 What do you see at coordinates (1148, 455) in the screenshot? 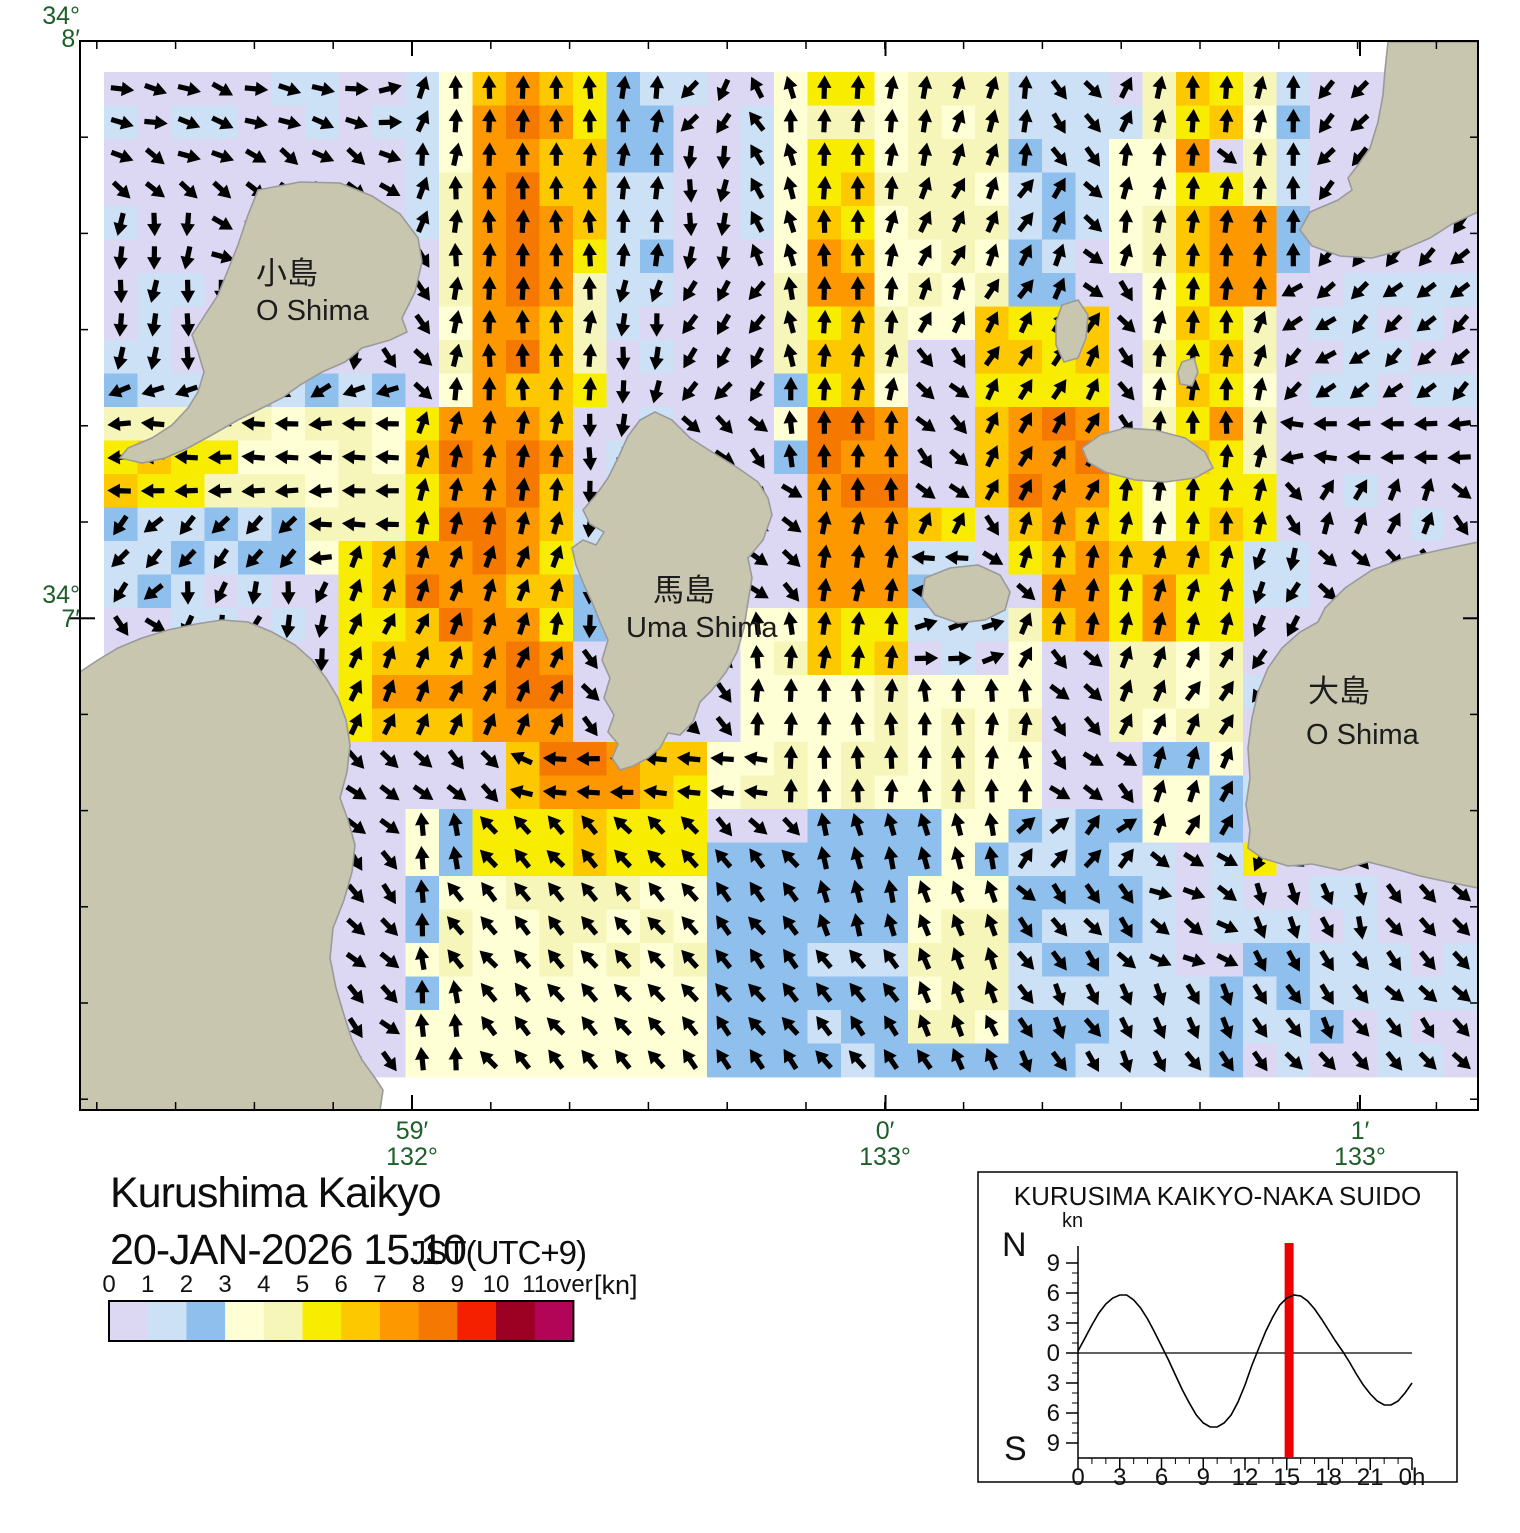
I see `land-islet-d` at bounding box center [1148, 455].